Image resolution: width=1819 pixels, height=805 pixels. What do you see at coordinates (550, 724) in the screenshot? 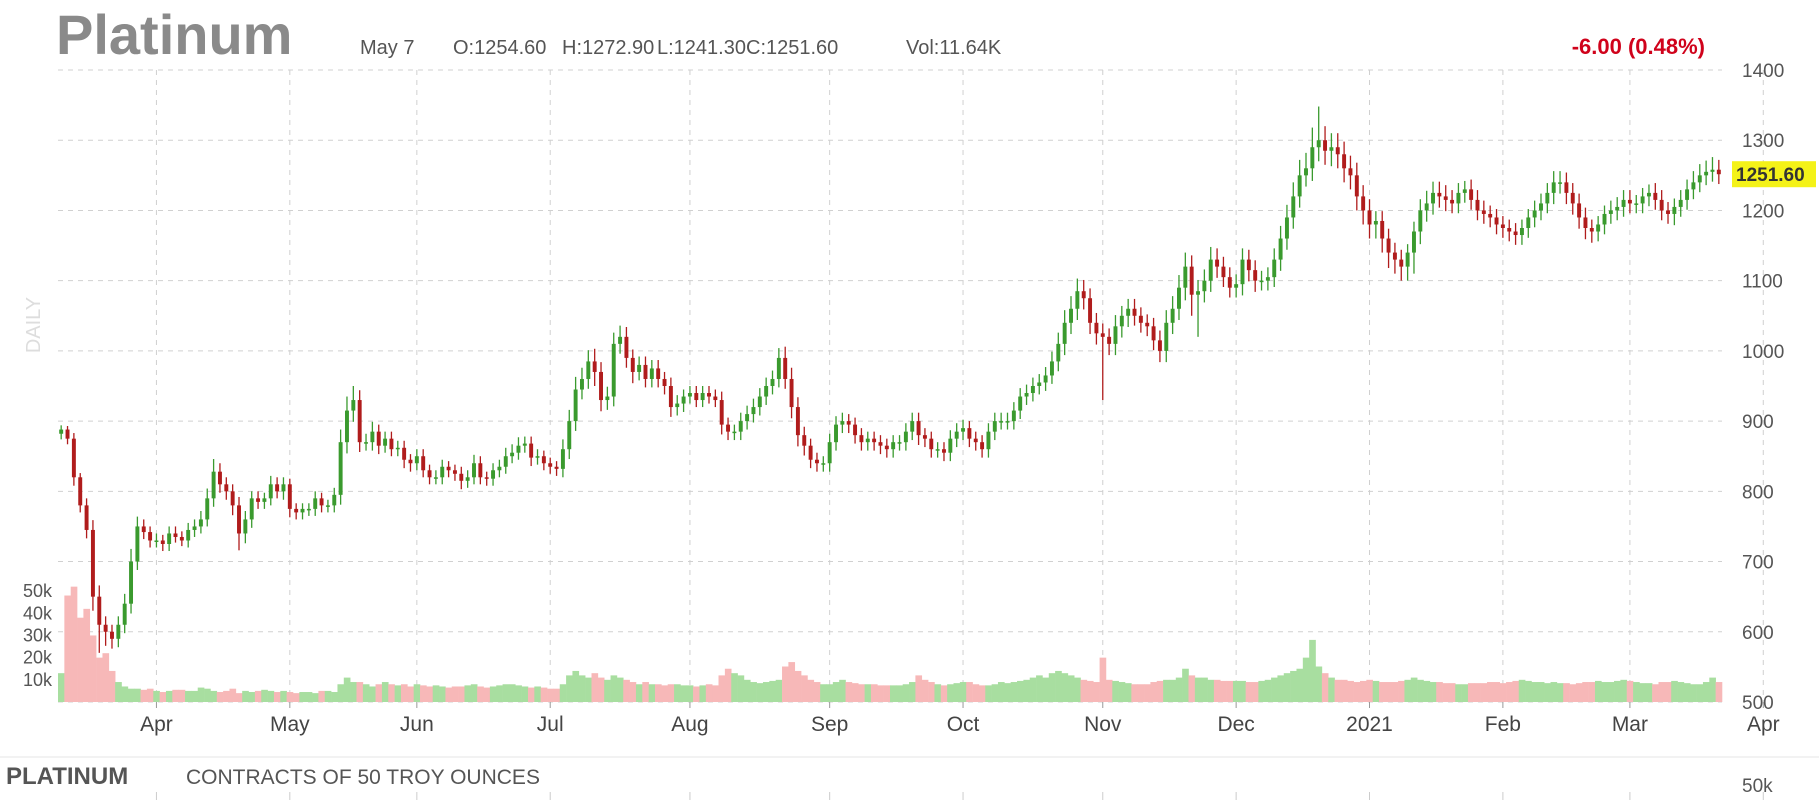
I see `month-label: Jul` at bounding box center [550, 724].